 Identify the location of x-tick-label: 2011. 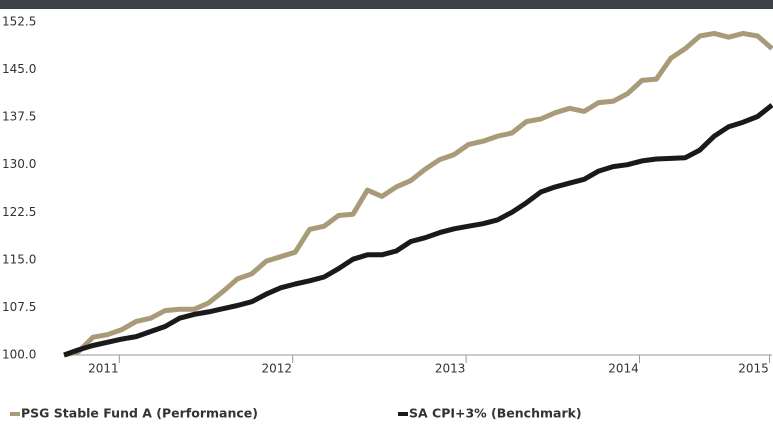
(103, 369).